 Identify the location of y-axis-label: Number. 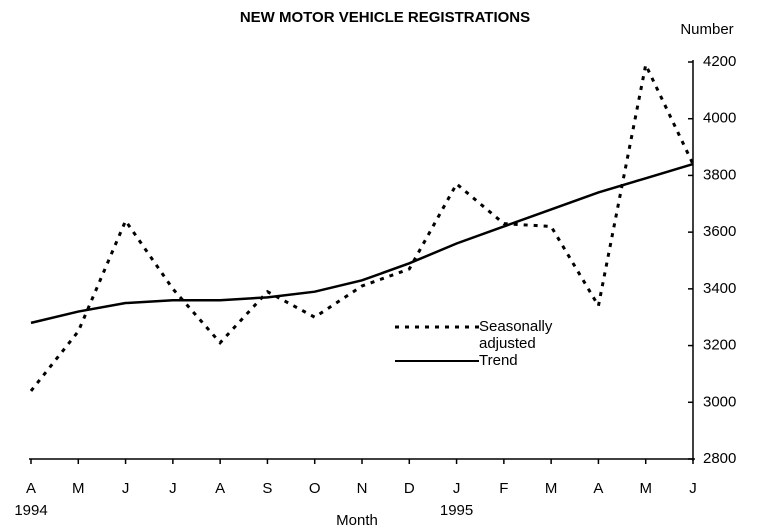
(706, 29).